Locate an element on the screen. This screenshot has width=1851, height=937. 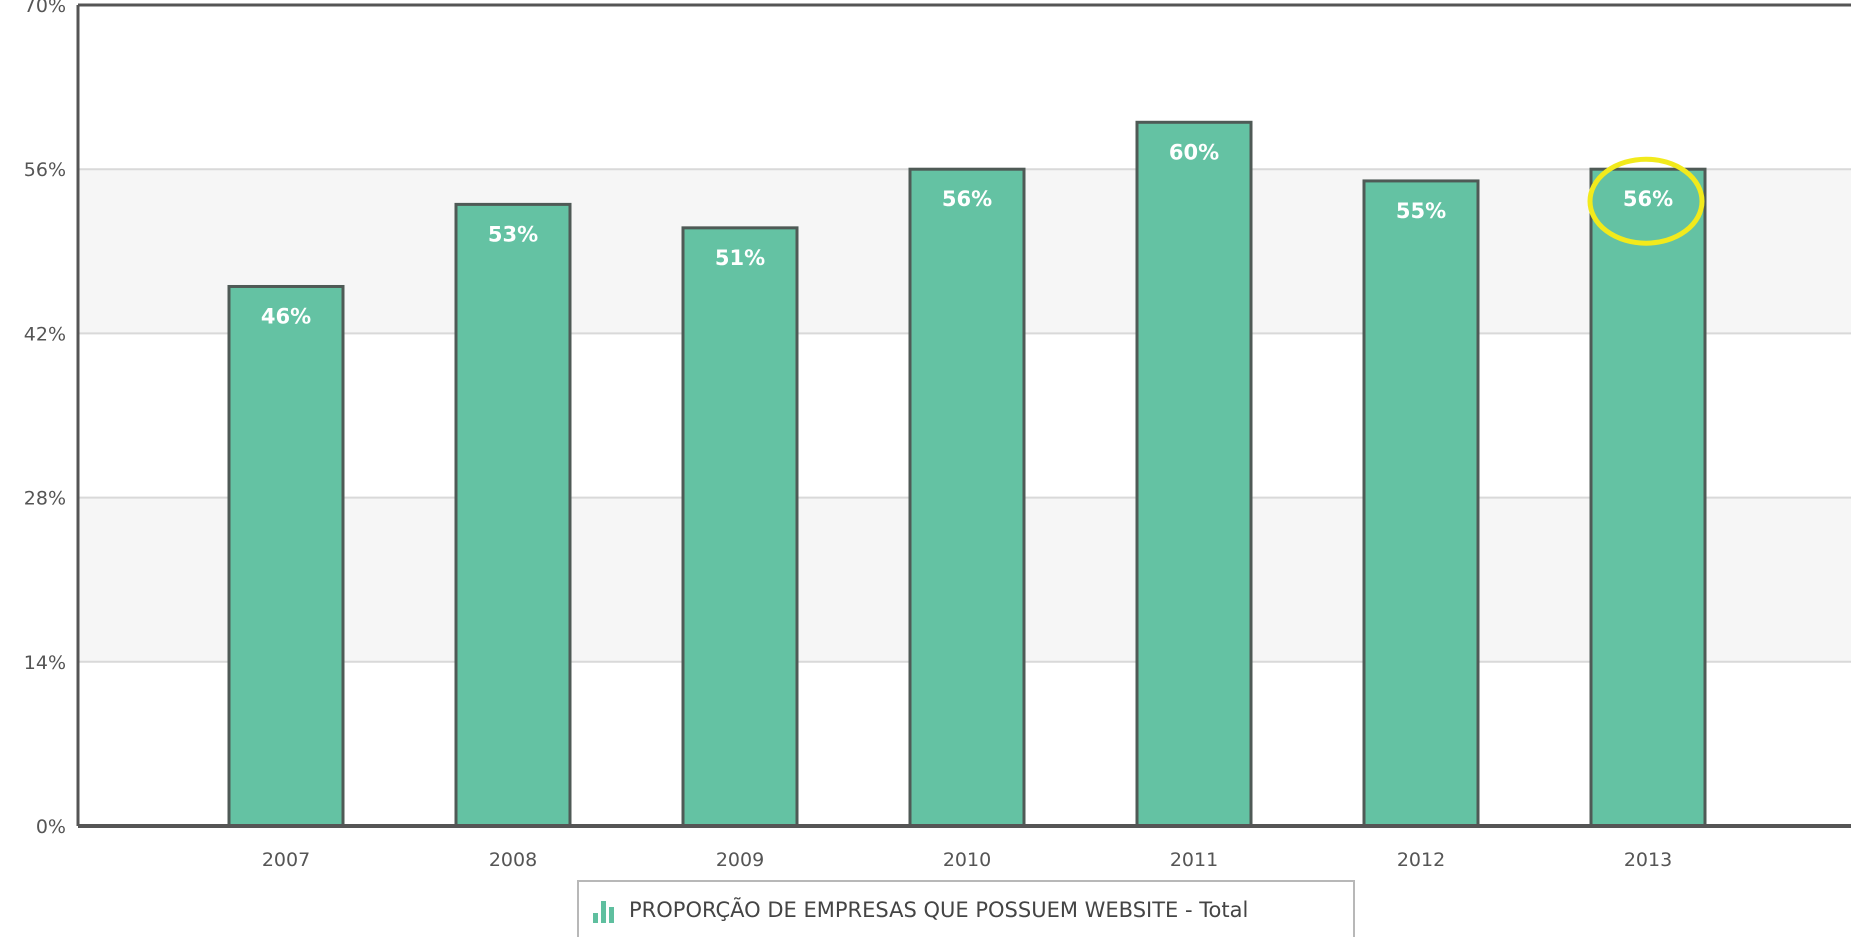
x-tick-label: 2008 is located at coordinates (513, 860).